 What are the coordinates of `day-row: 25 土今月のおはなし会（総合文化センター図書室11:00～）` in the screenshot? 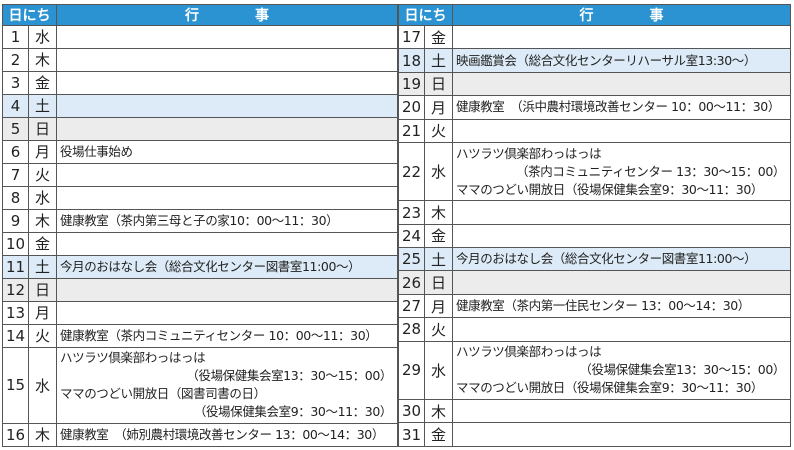 It's located at (594, 259).